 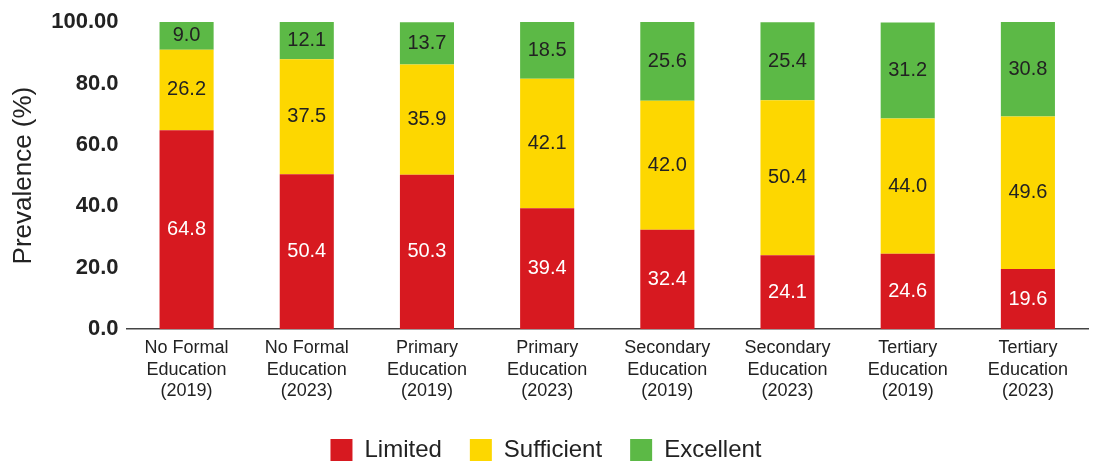 I want to click on data-label: 31.2, so click(x=908, y=69).